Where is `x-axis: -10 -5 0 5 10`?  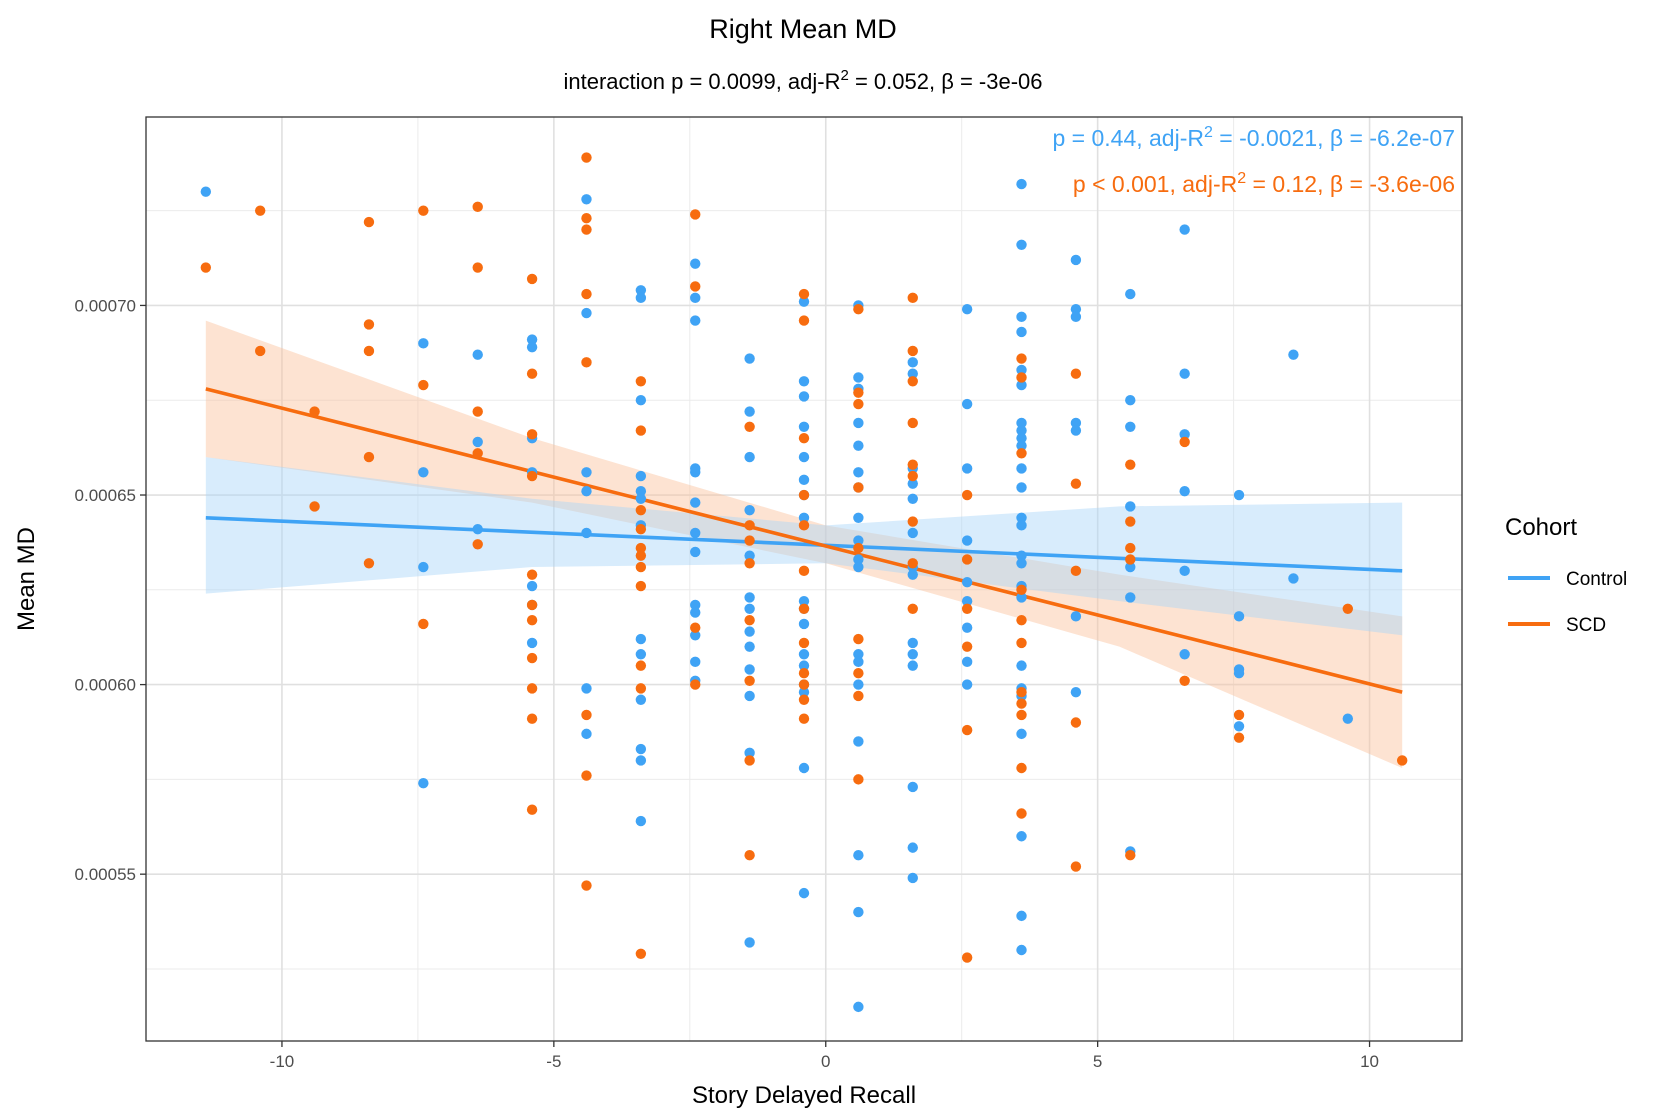
x-axis: -10 -5 0 5 10 is located at coordinates (824, 1056).